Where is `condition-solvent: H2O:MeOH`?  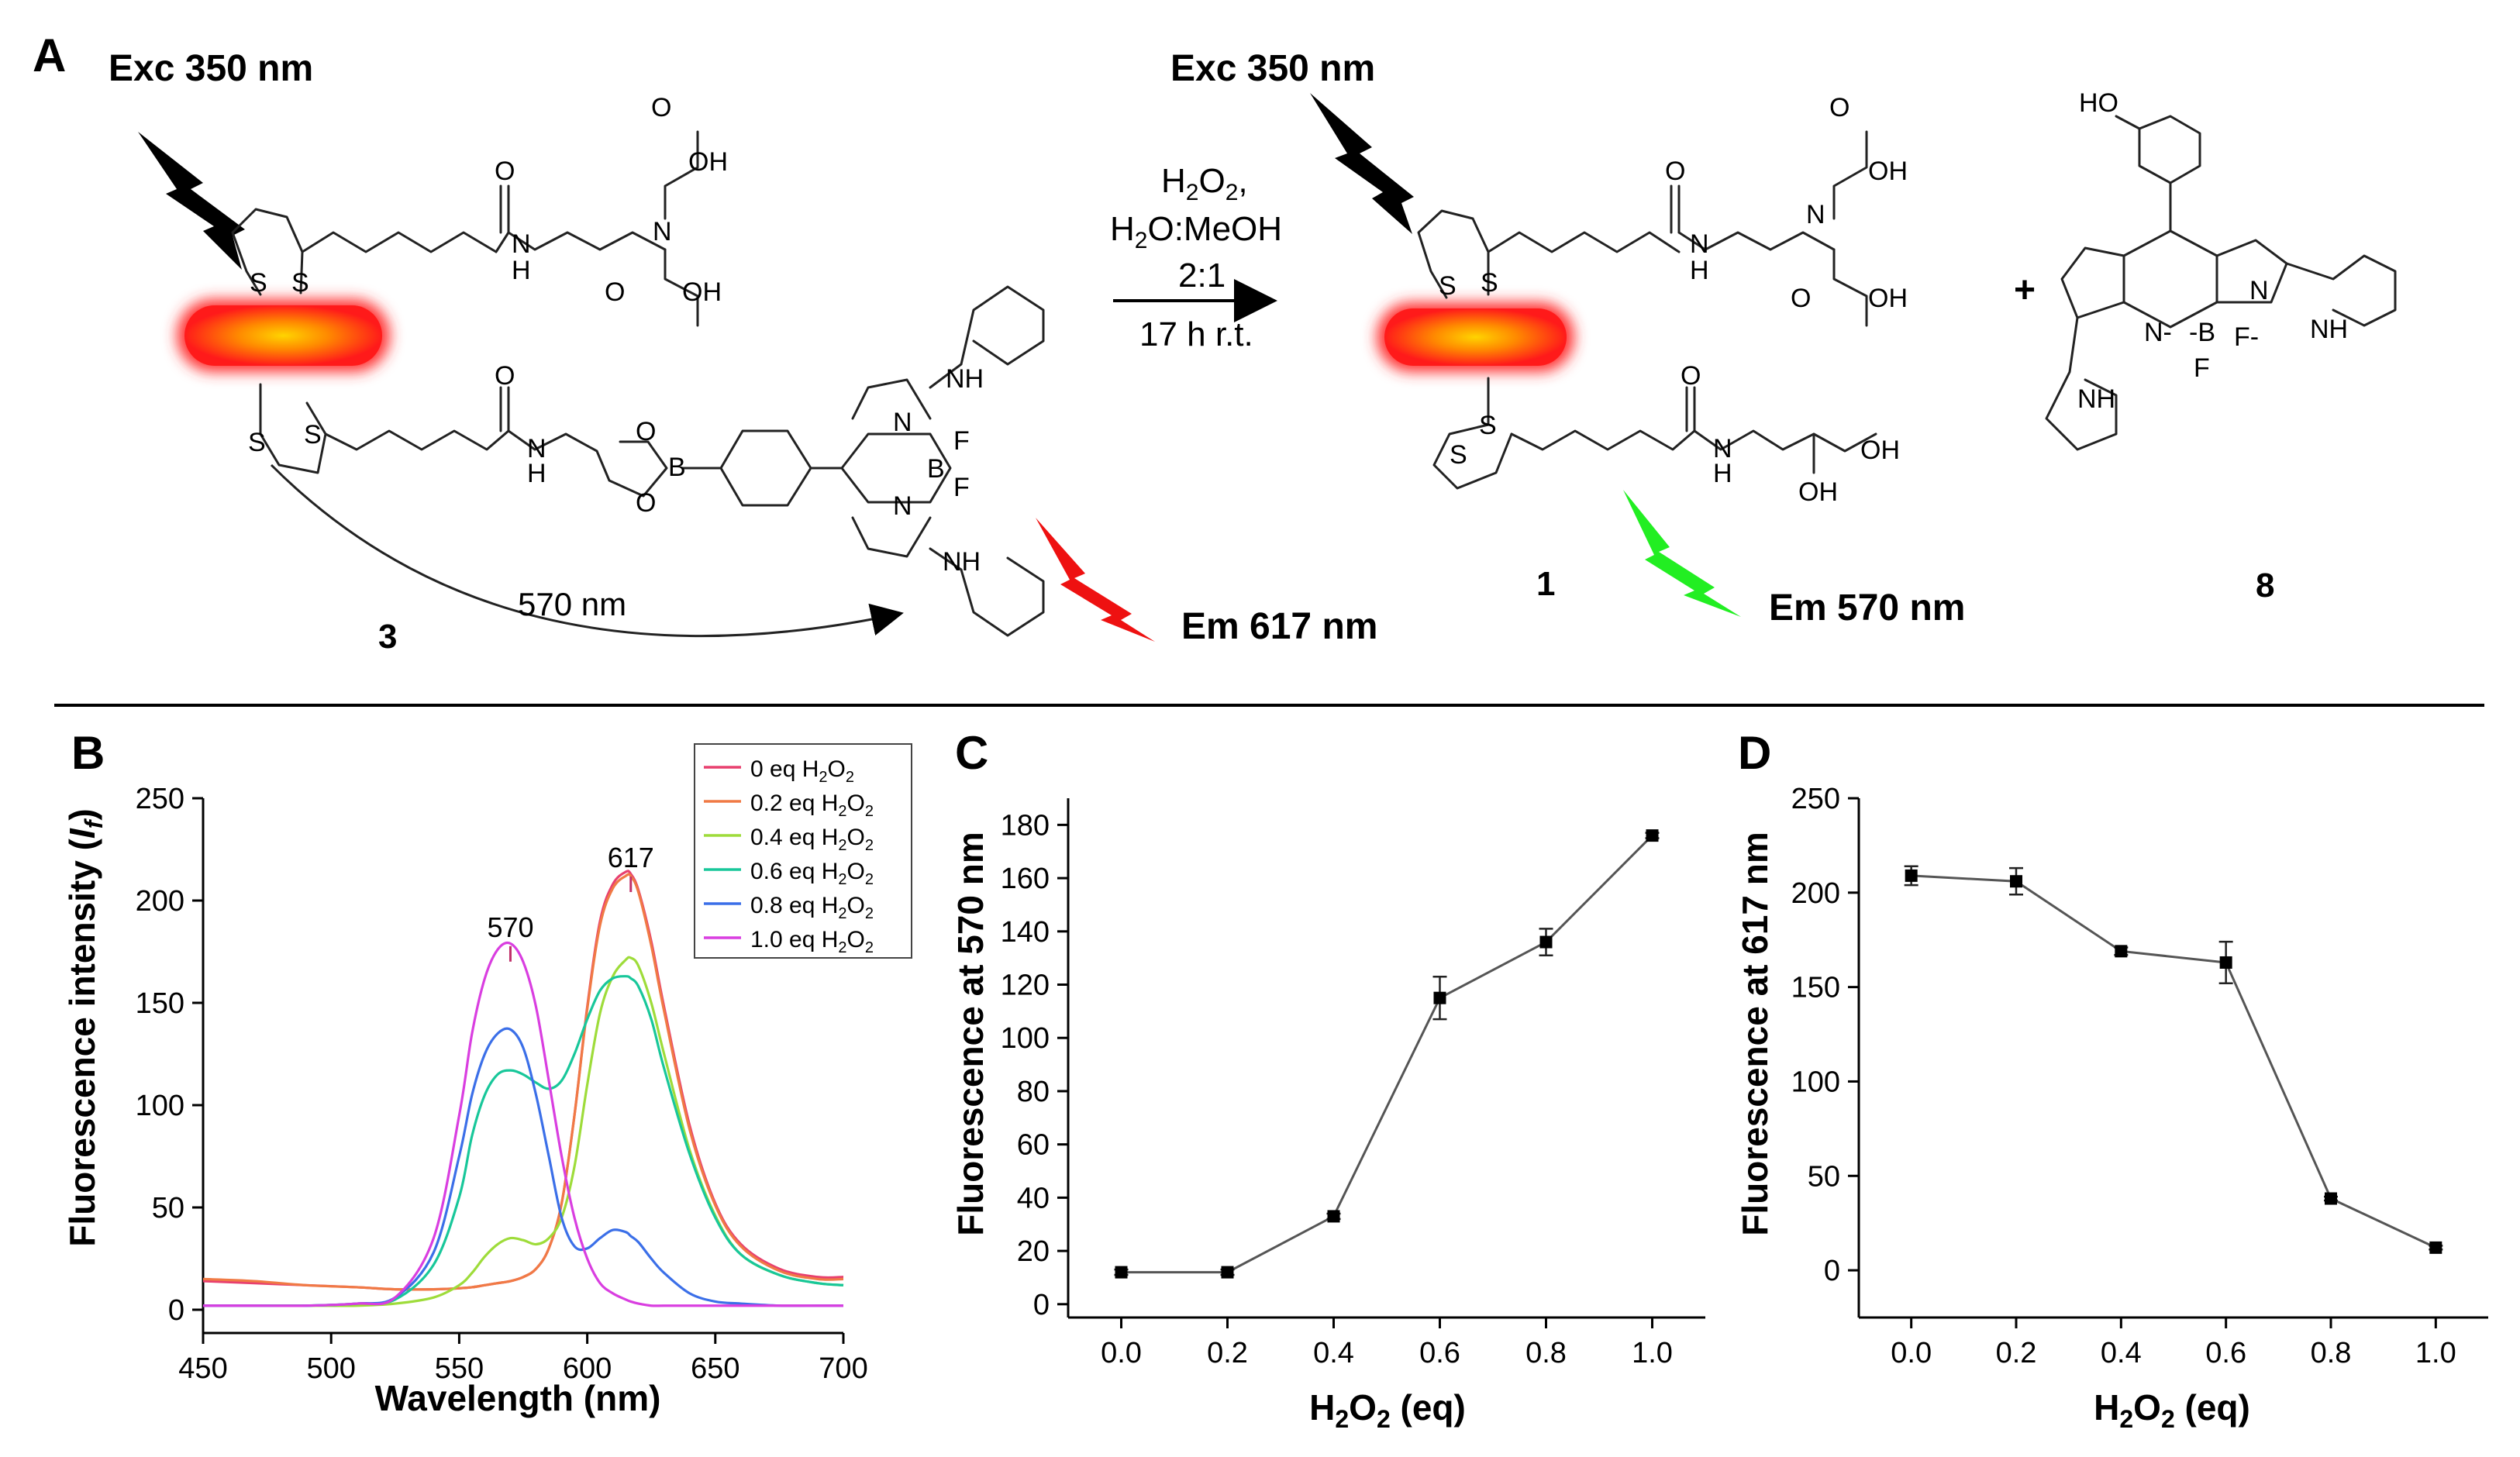 condition-solvent: H2O:MeOH is located at coordinates (1196, 231).